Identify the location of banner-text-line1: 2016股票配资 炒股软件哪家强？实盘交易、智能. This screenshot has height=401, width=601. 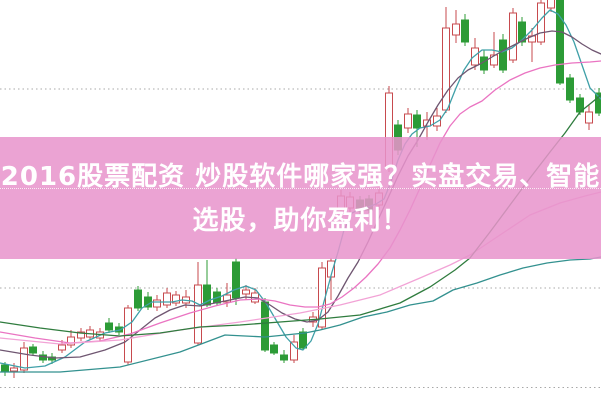
(300, 177).